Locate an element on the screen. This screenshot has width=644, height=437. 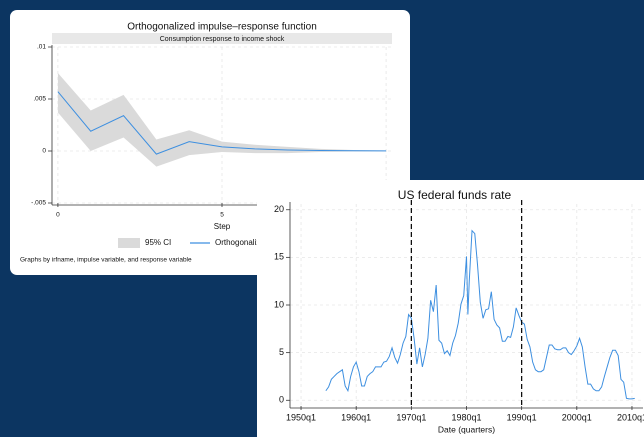
irf-line is located at coordinates (222, 123).